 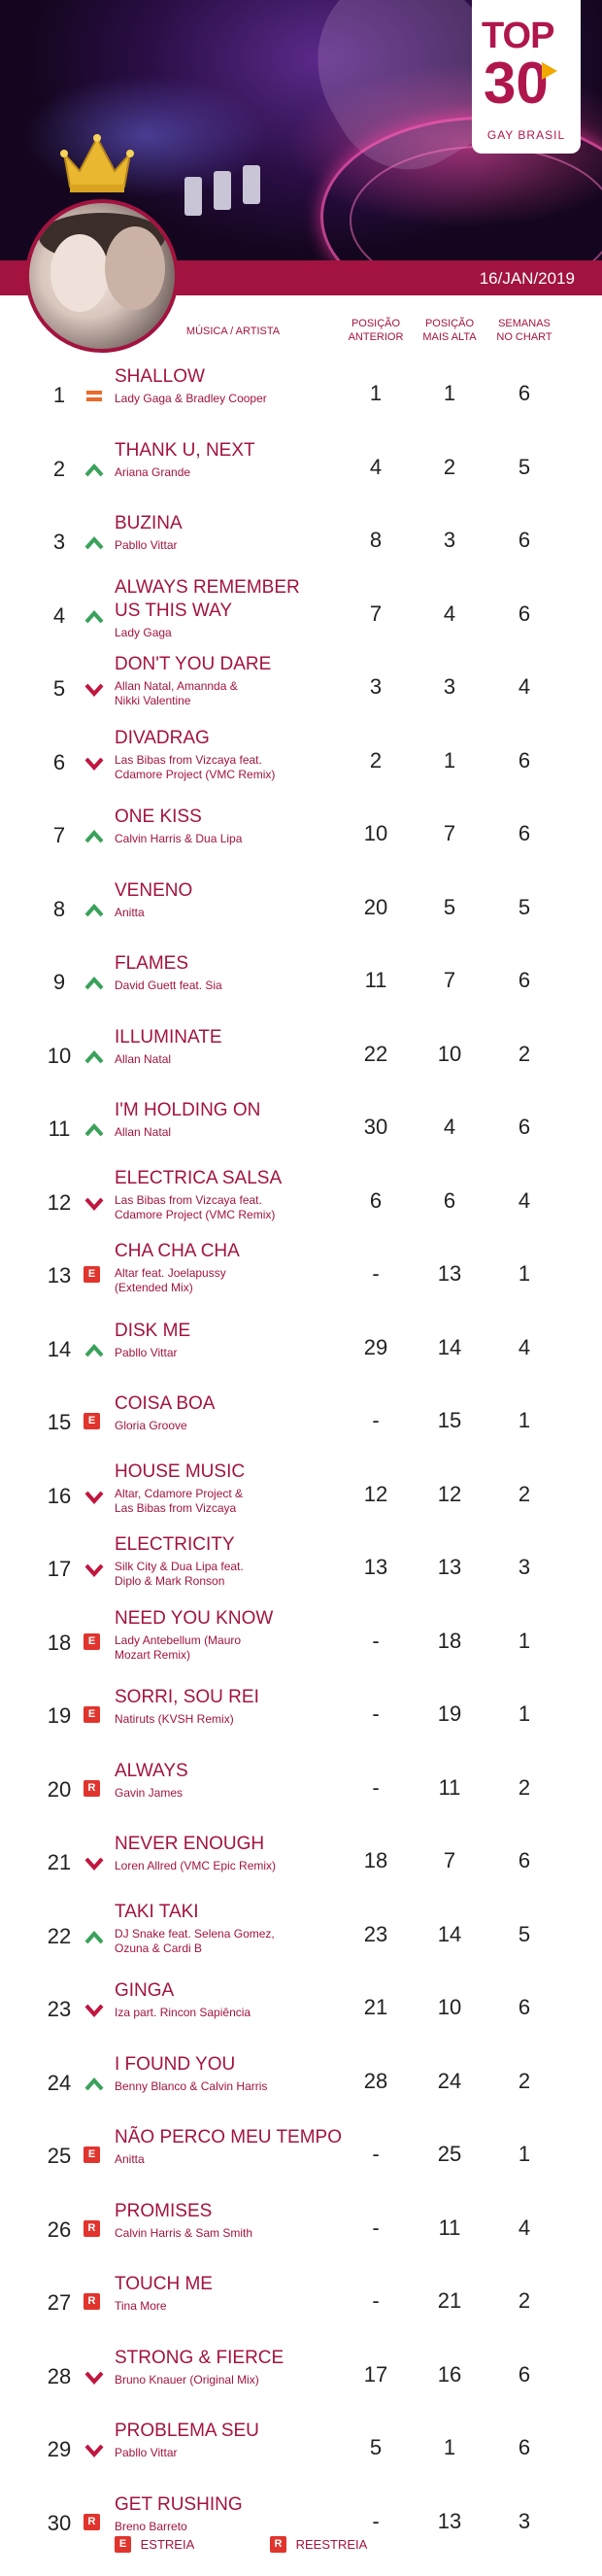 I want to click on header-prev-line1: POSIÇÃO, so click(x=376, y=323).